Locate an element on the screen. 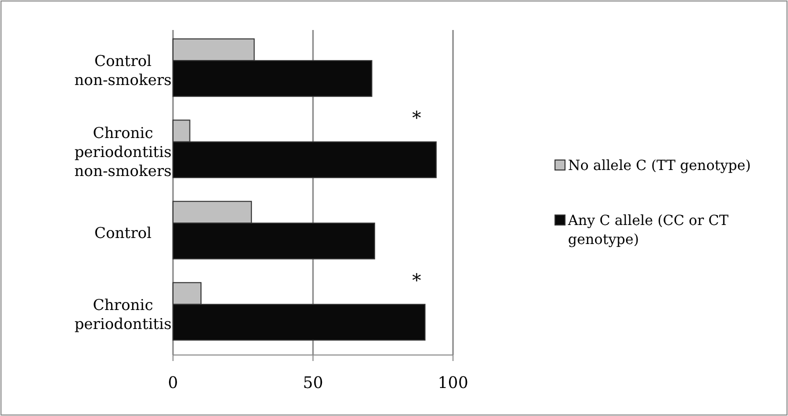  y-tick-label: Control is located at coordinates (123, 233).